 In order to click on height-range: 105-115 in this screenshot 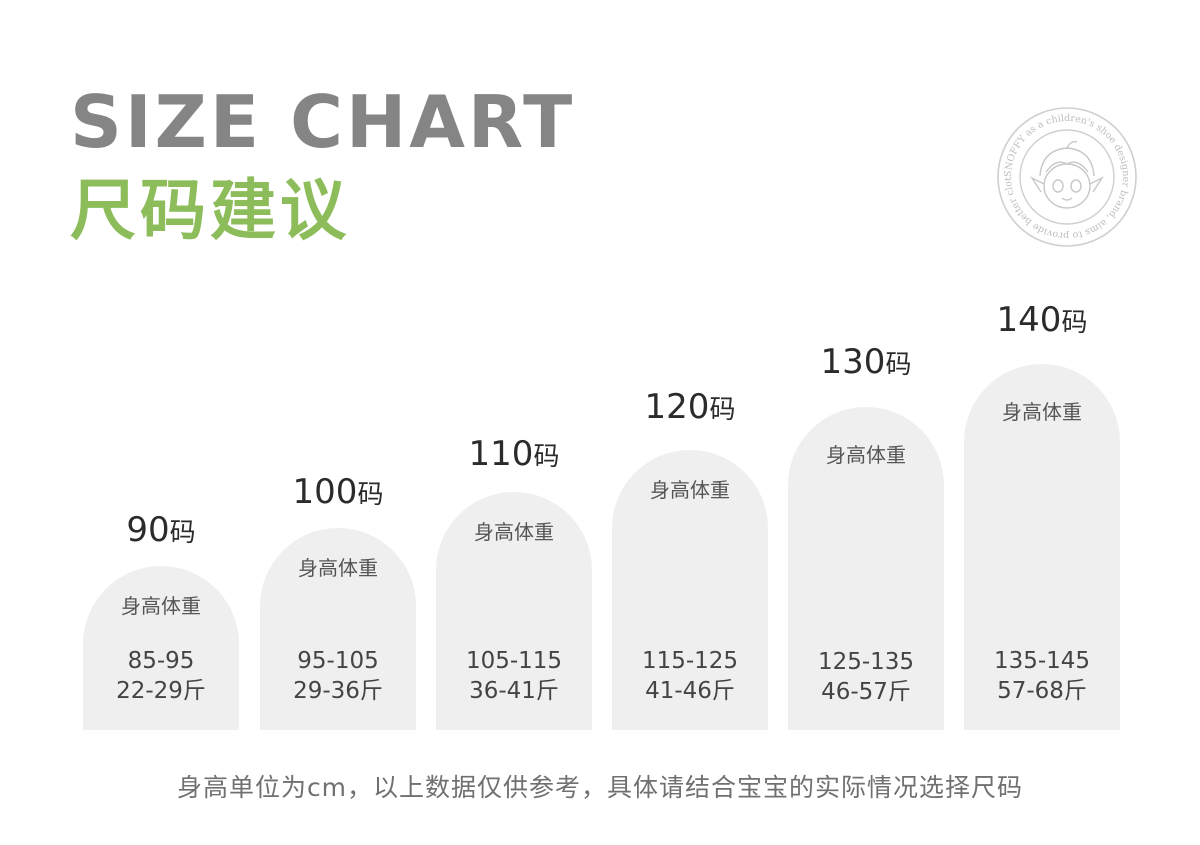, I will do `click(514, 661)`.